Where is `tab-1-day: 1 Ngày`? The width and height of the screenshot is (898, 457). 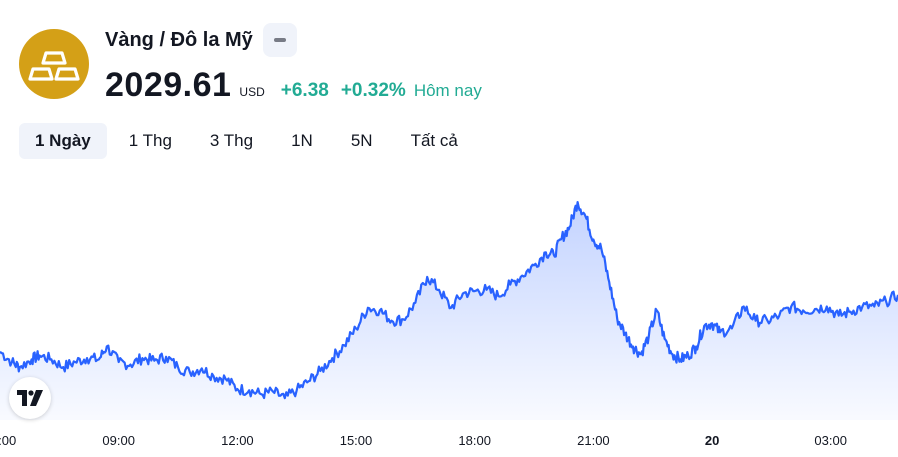 tab-1-day: 1 Ngày is located at coordinates (63, 141).